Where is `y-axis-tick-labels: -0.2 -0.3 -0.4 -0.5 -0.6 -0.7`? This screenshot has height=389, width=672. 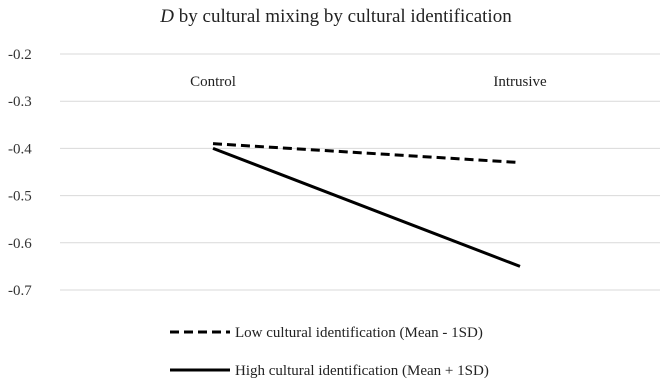 y-axis-tick-labels: -0.2 -0.3 -0.4 -0.5 -0.6 -0.7 is located at coordinates (20, 173).